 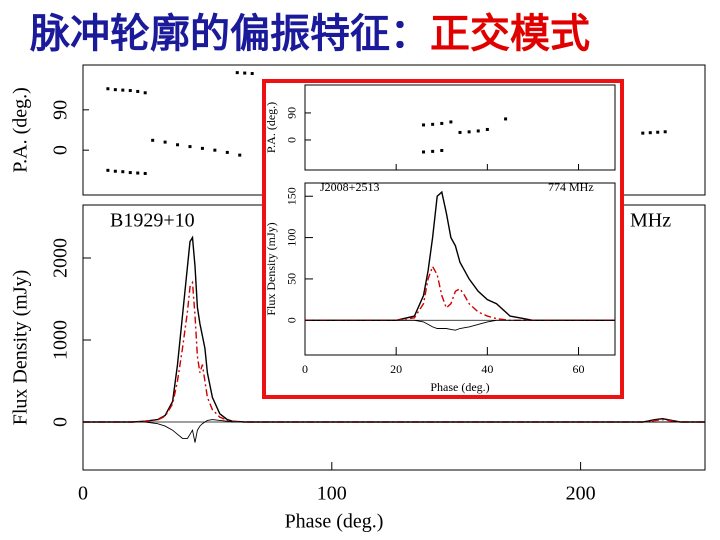 I want to click on title-main: 脉冲轮廓的偏振特征：, so click(x=230, y=34).